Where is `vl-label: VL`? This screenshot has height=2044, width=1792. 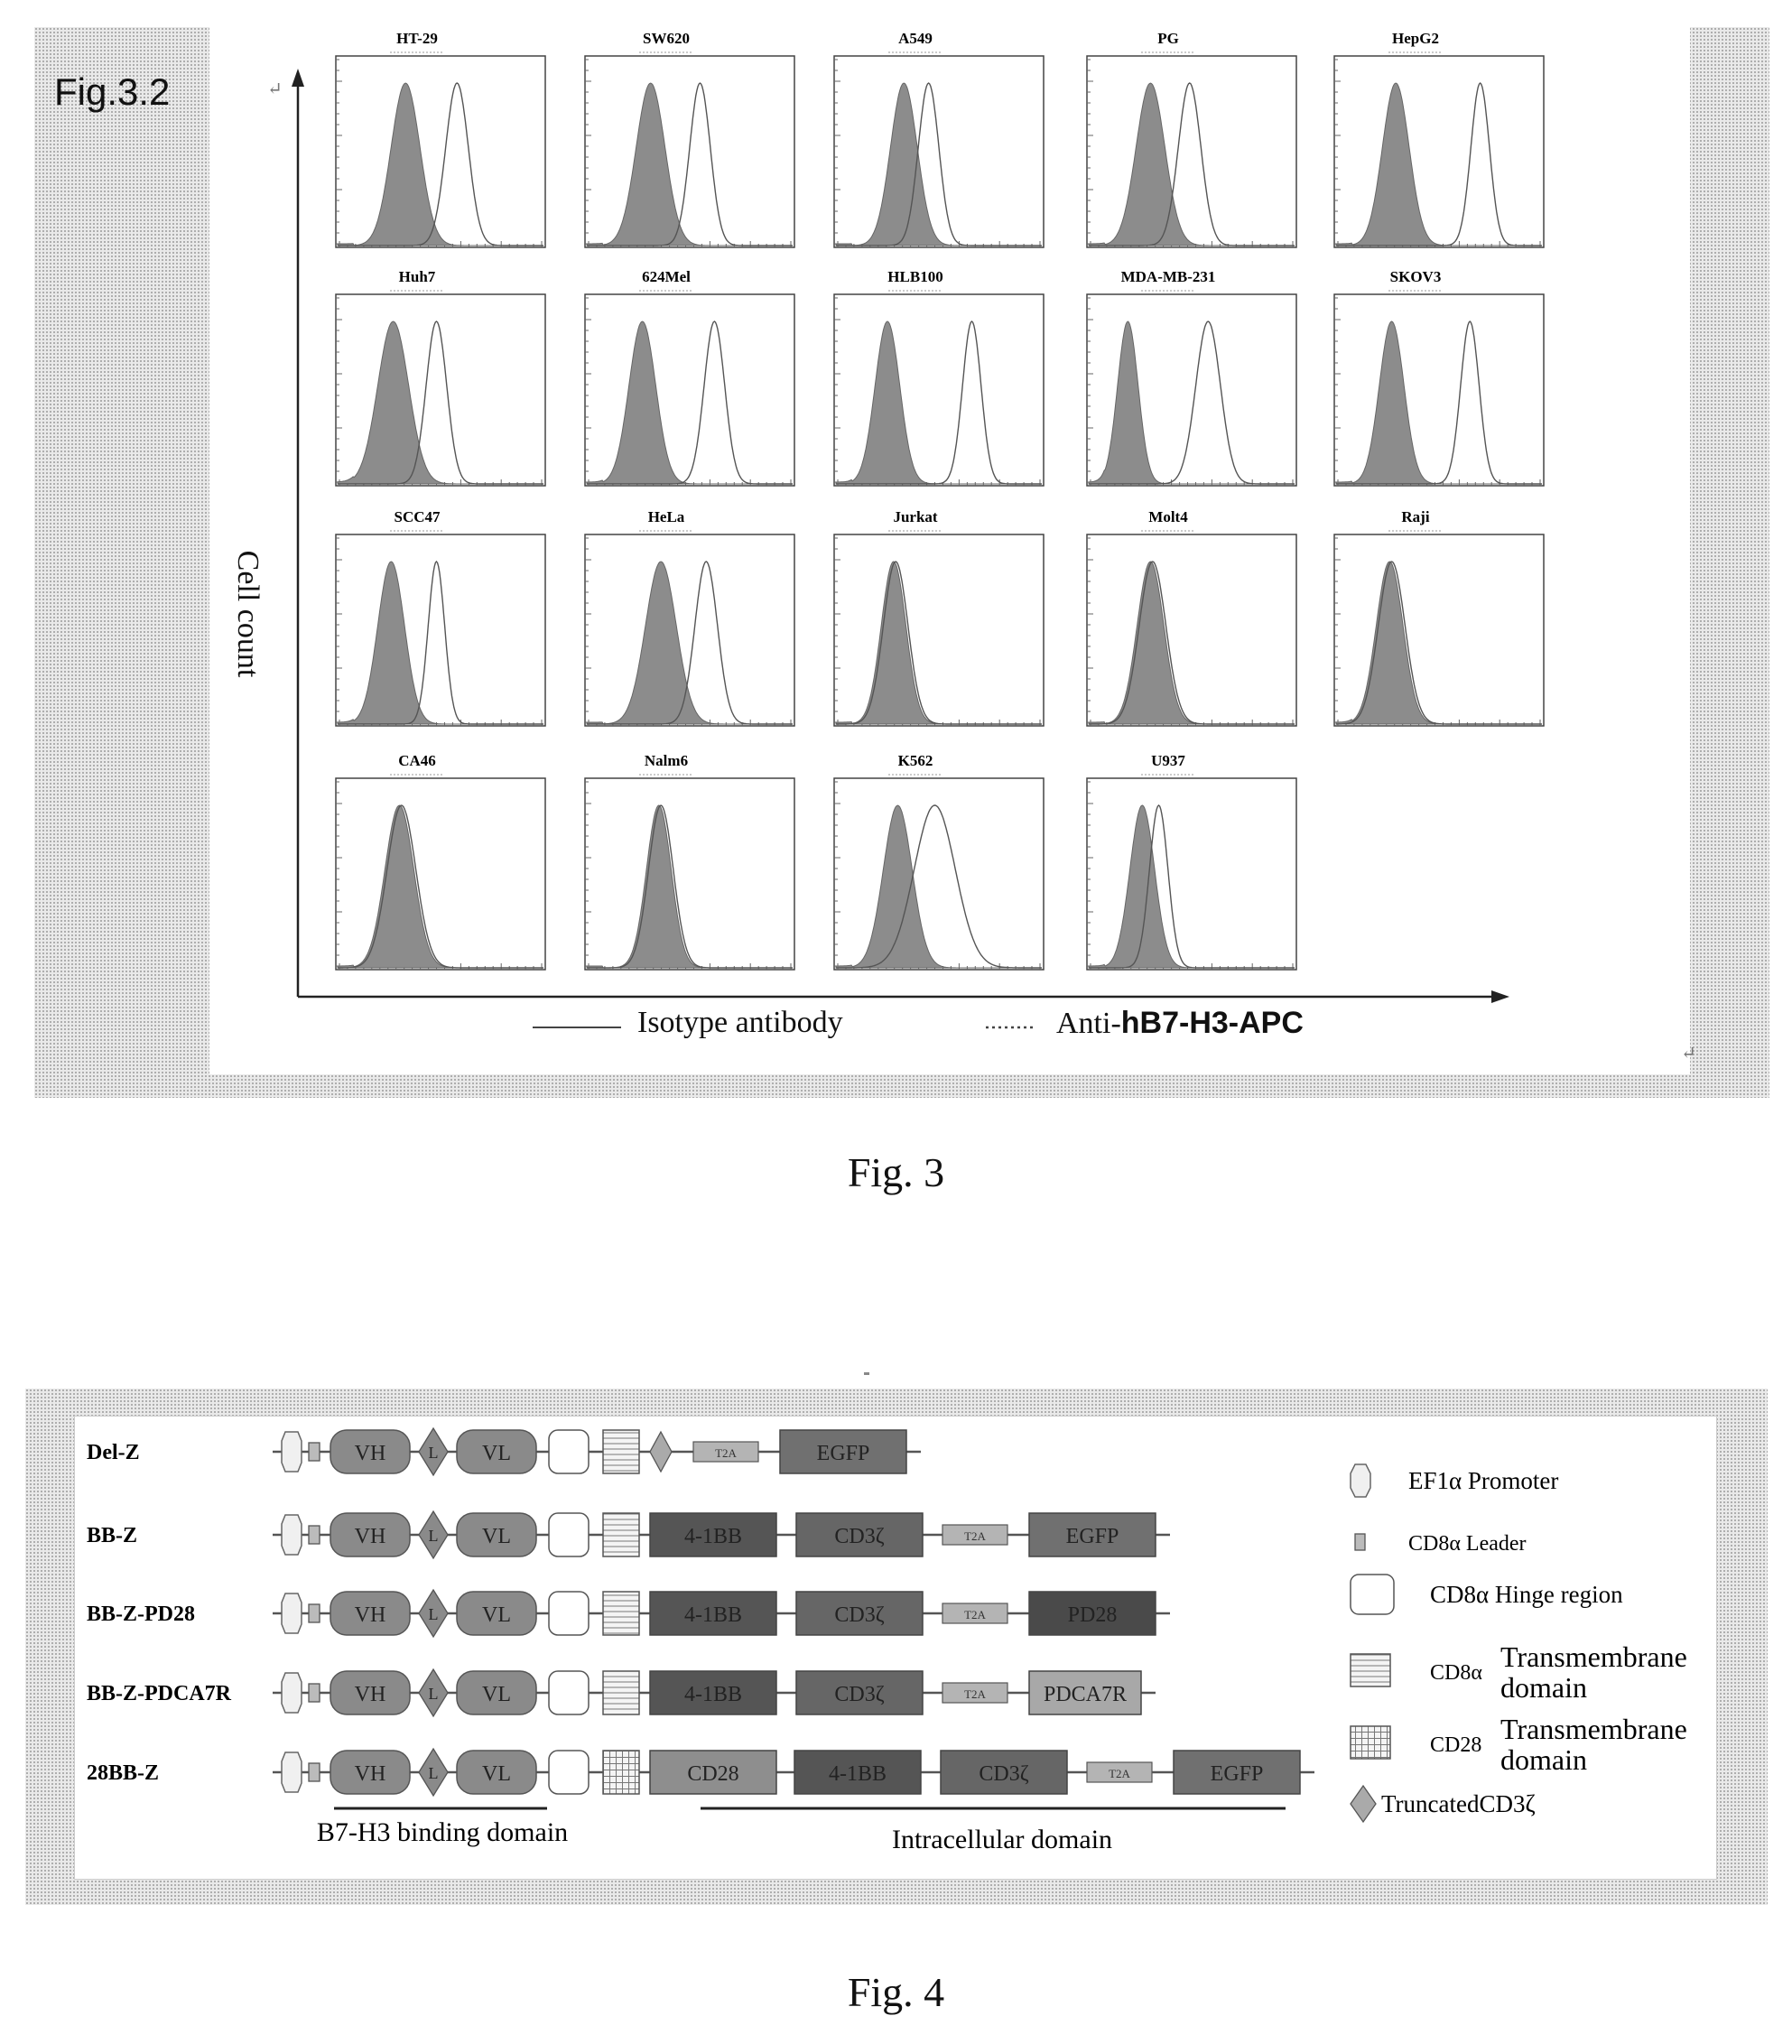
vl-label: VL is located at coordinates (496, 1694).